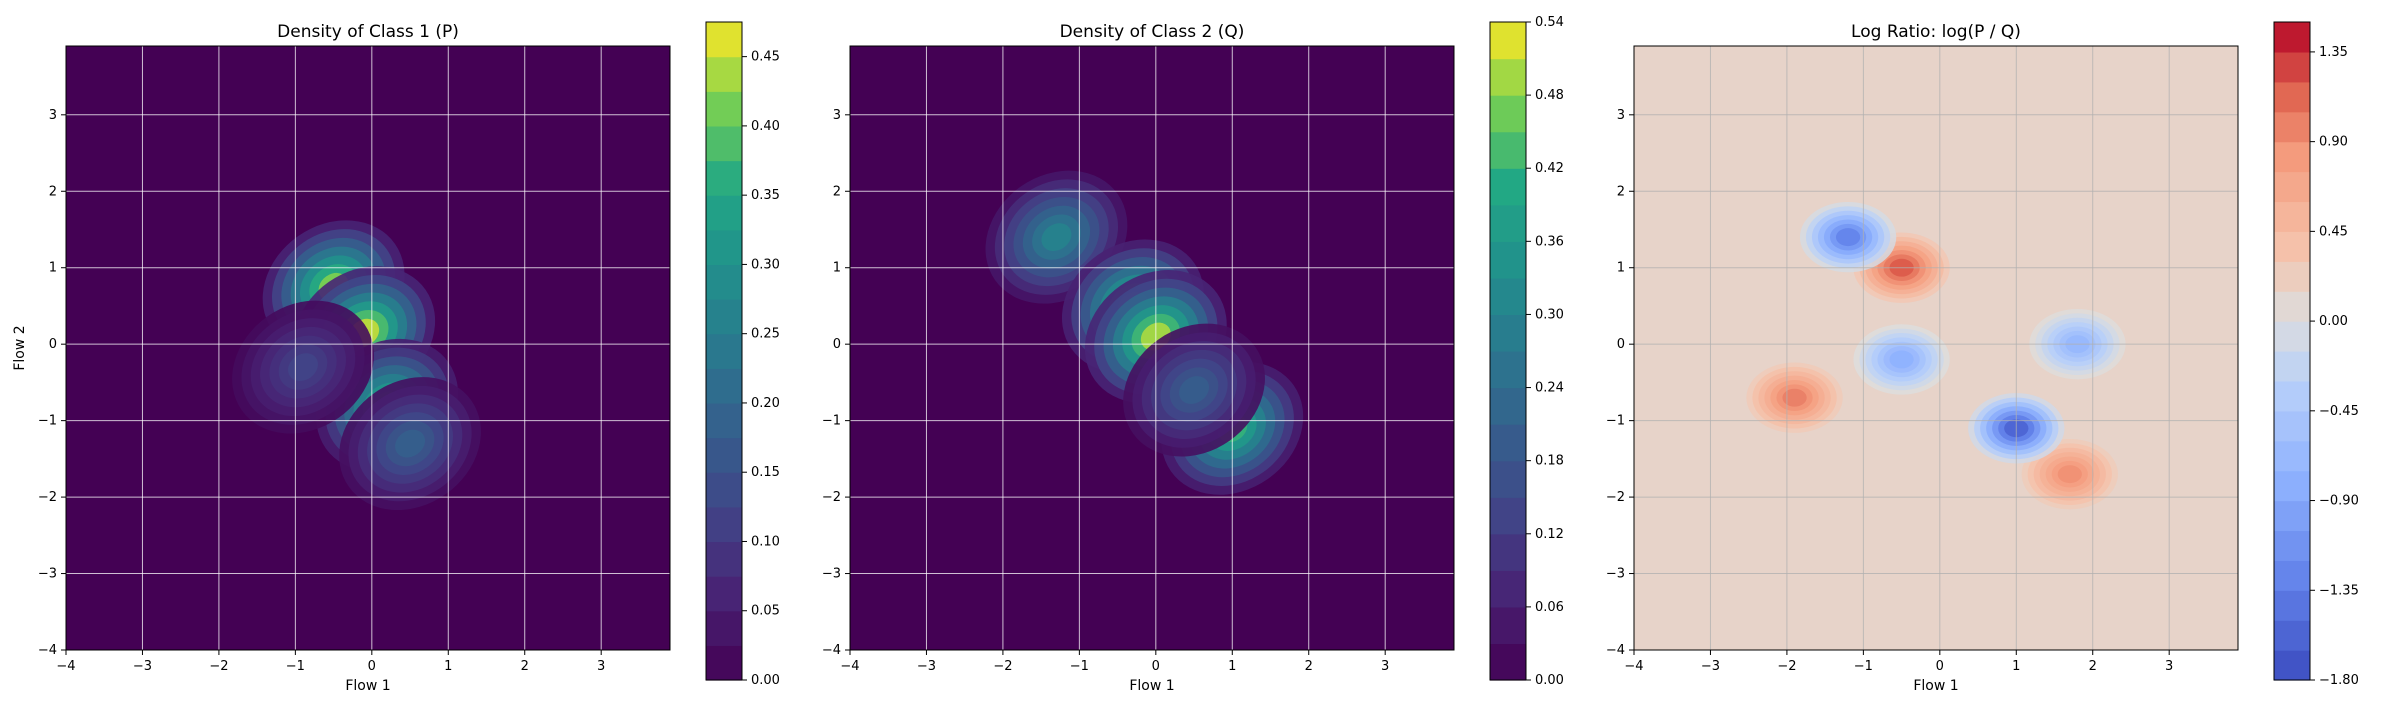  Describe the element at coordinates (765, 195) in the screenshot. I see `colorbar-tick-label: 0.35` at that location.